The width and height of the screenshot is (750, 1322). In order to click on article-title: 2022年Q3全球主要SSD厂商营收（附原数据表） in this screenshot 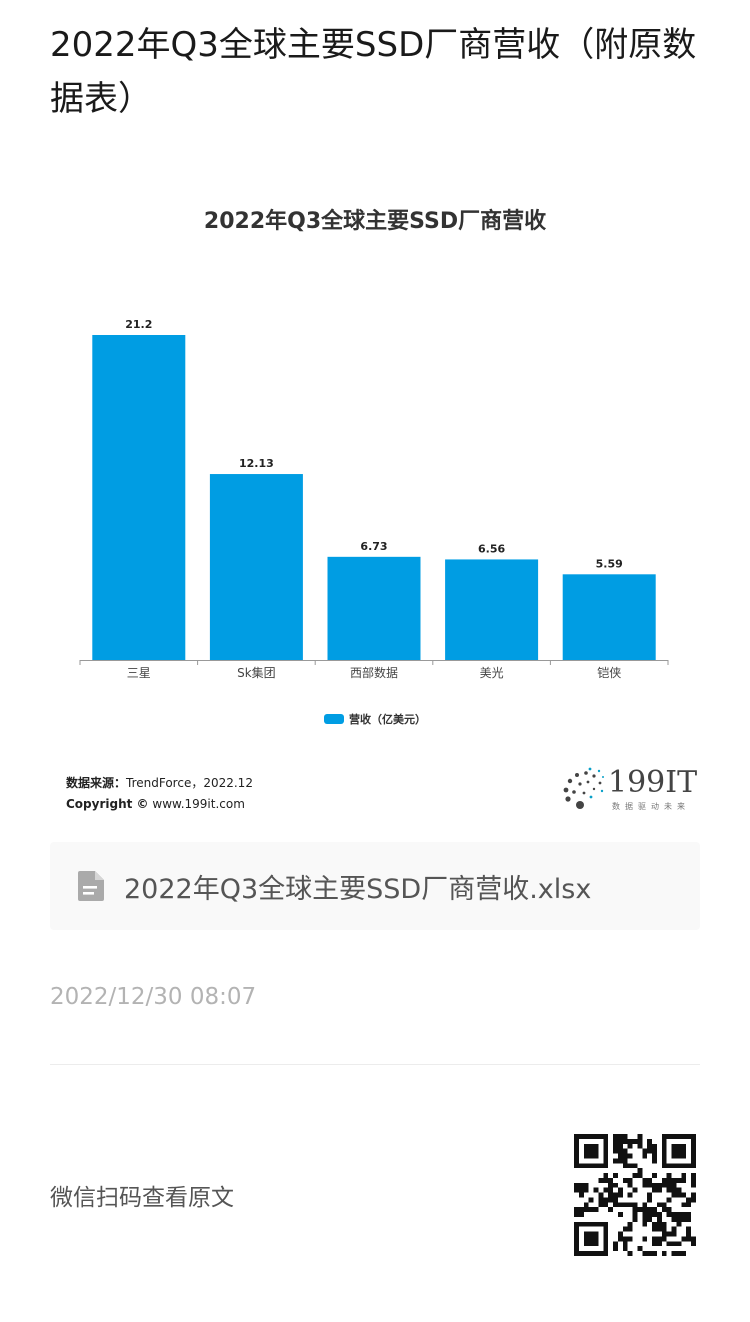, I will do `click(373, 72)`.